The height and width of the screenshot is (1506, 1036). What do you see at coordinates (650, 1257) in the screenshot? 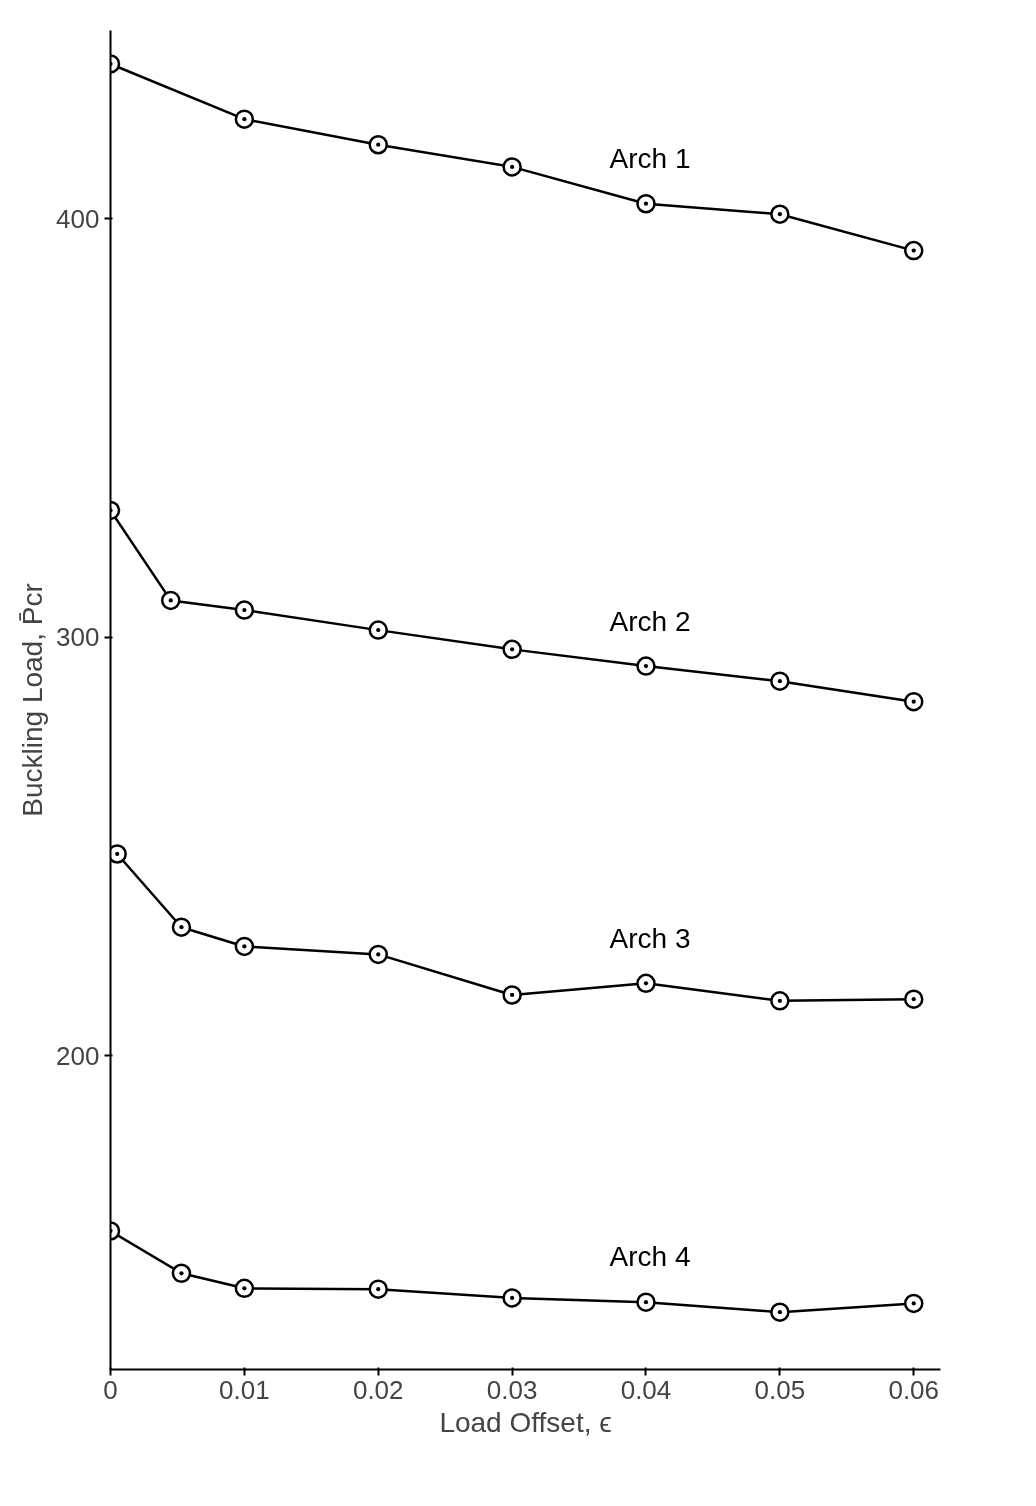
I see `series-label: Arch 4` at bounding box center [650, 1257].